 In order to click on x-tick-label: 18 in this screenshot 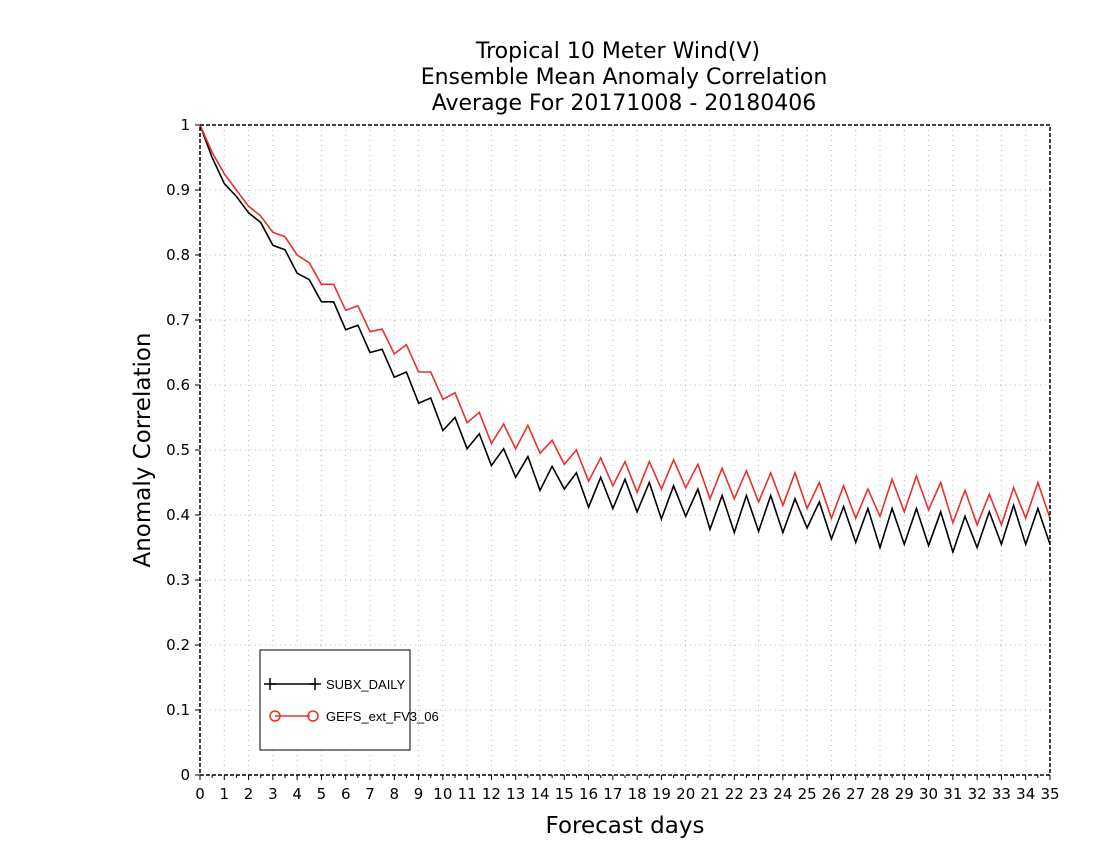, I will do `click(637, 794)`.